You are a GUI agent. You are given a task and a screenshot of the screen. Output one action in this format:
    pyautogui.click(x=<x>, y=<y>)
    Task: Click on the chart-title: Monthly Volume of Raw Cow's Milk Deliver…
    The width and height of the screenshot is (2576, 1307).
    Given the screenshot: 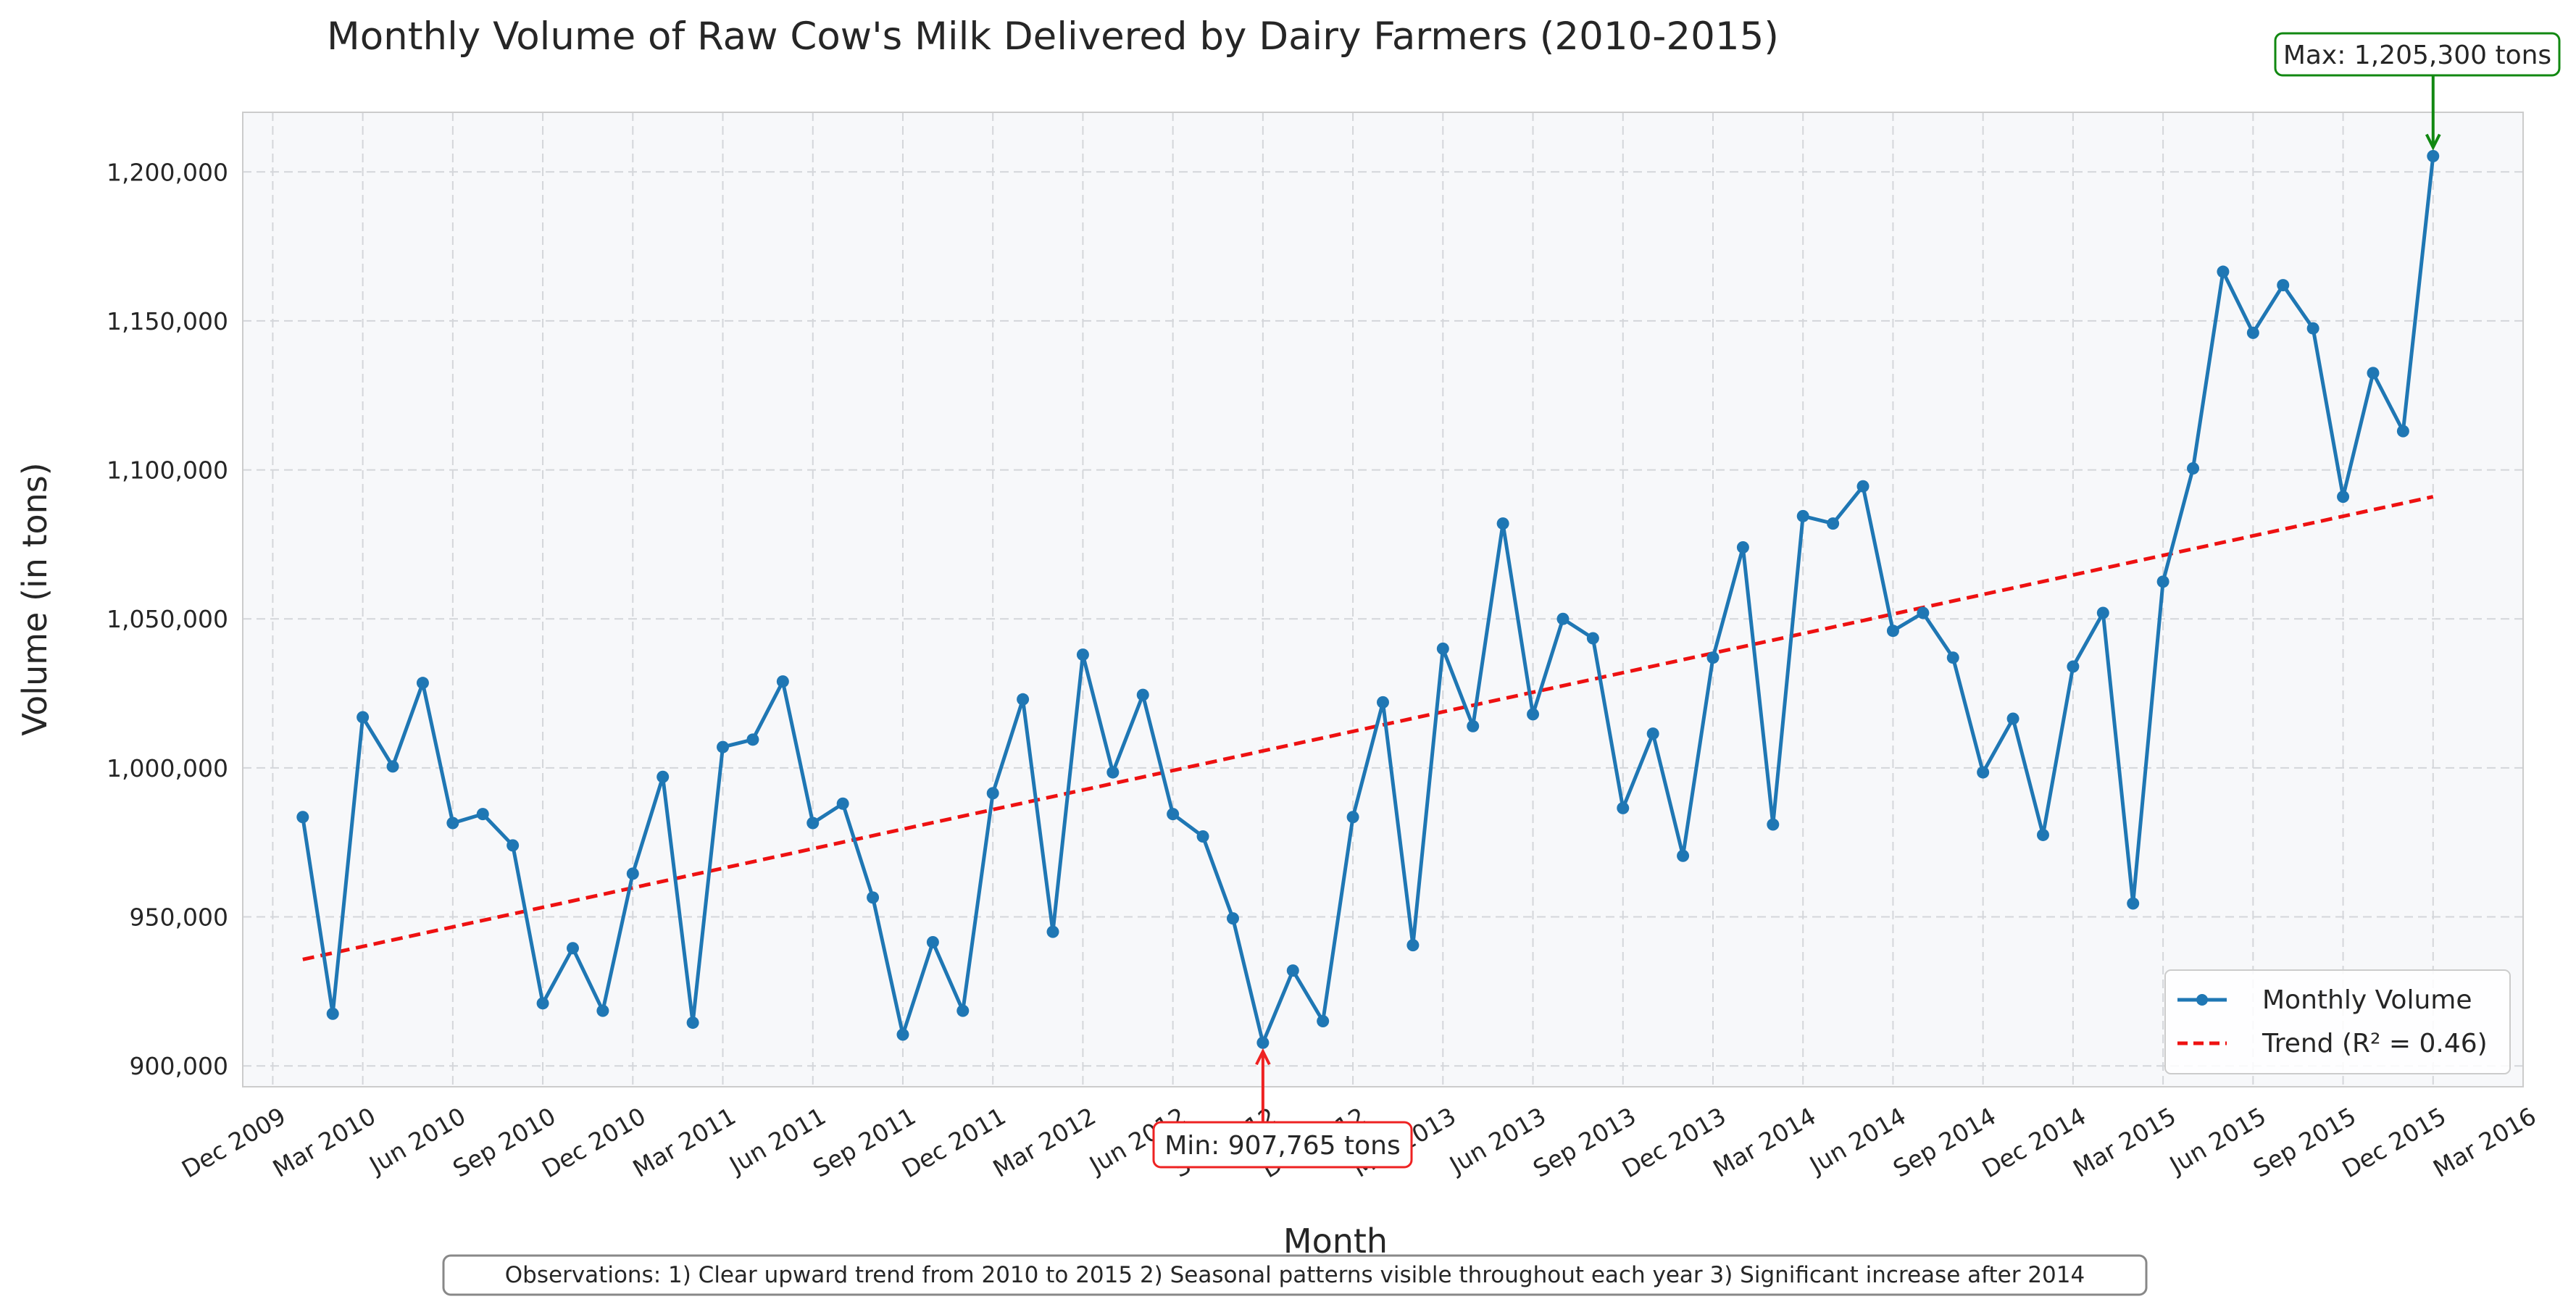 What is the action you would take?
    pyautogui.click(x=1053, y=36)
    